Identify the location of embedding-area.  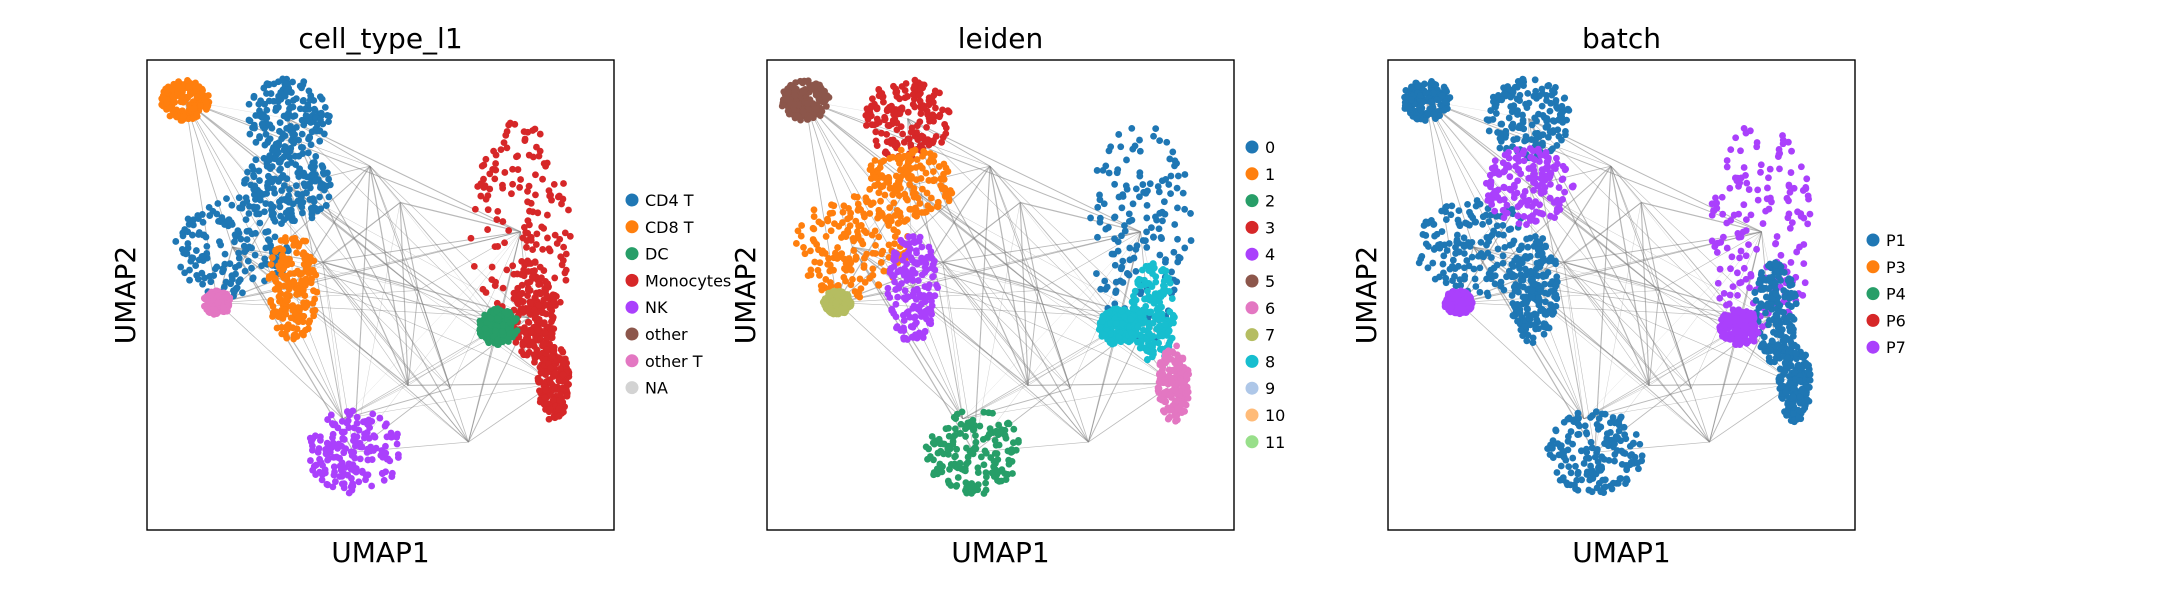
(1607, 286).